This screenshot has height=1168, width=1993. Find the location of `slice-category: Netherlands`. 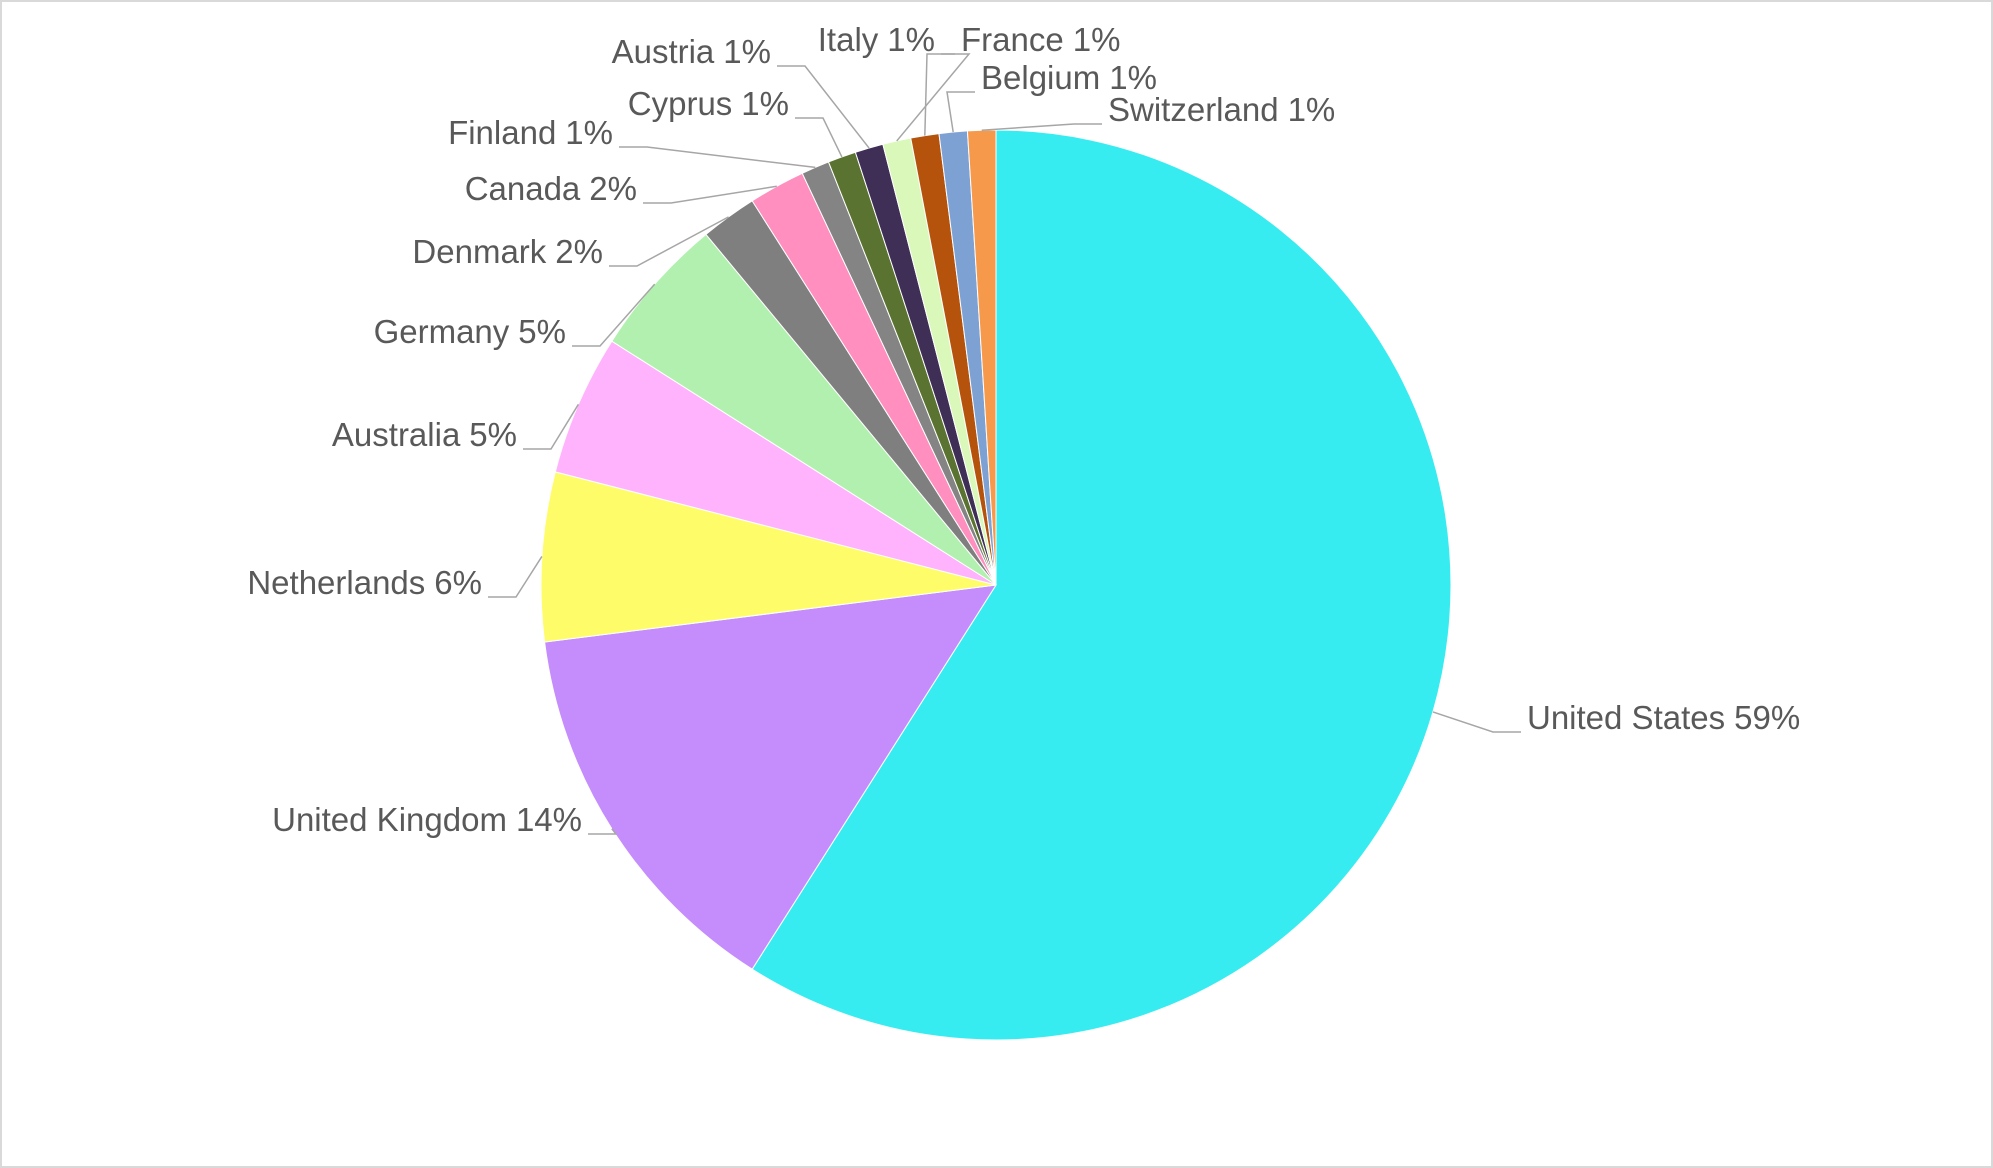

slice-category: Netherlands is located at coordinates (336, 582).